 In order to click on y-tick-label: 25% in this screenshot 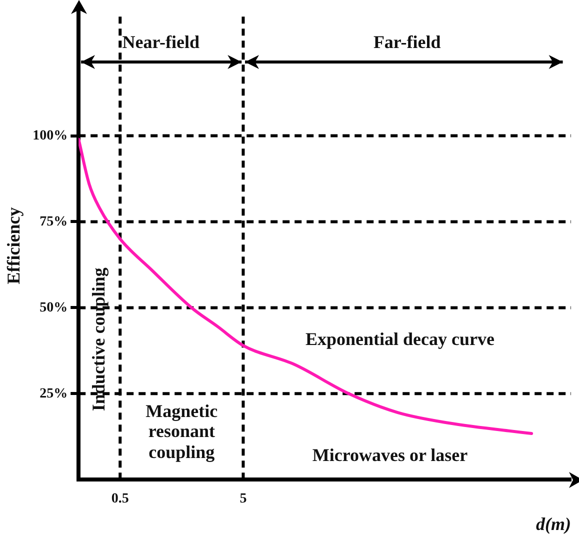, I will do `click(54, 394)`.